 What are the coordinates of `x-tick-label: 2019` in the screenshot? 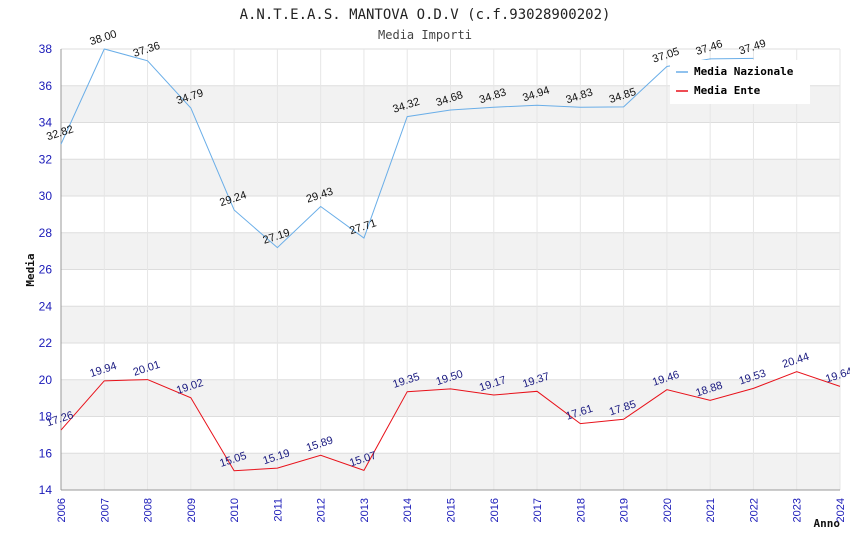 It's located at (625, 510).